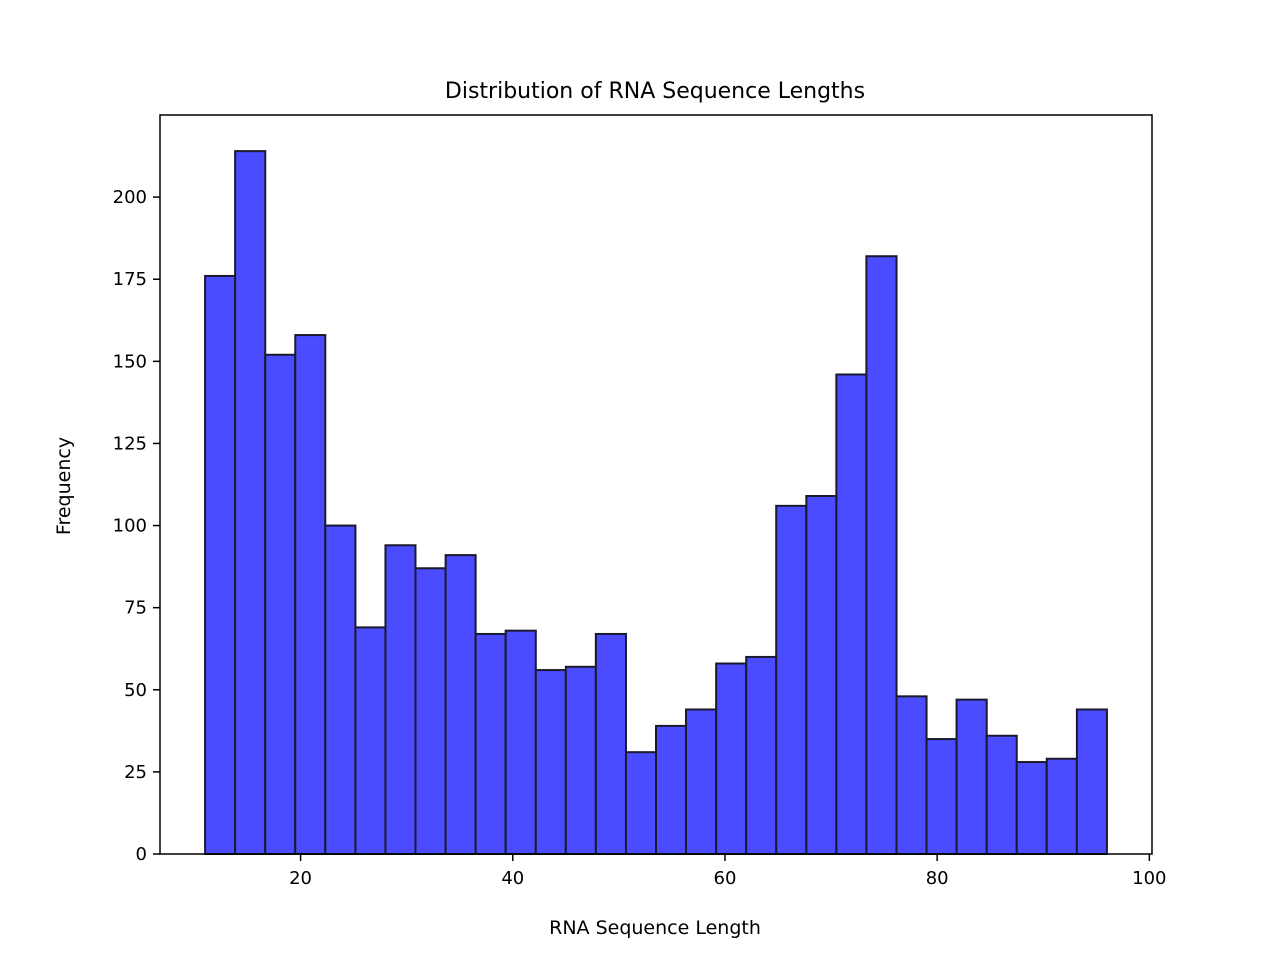 This screenshot has width=1280, height=960. Describe the element at coordinates (130, 197) in the screenshot. I see `y-tick-label: 200` at that location.